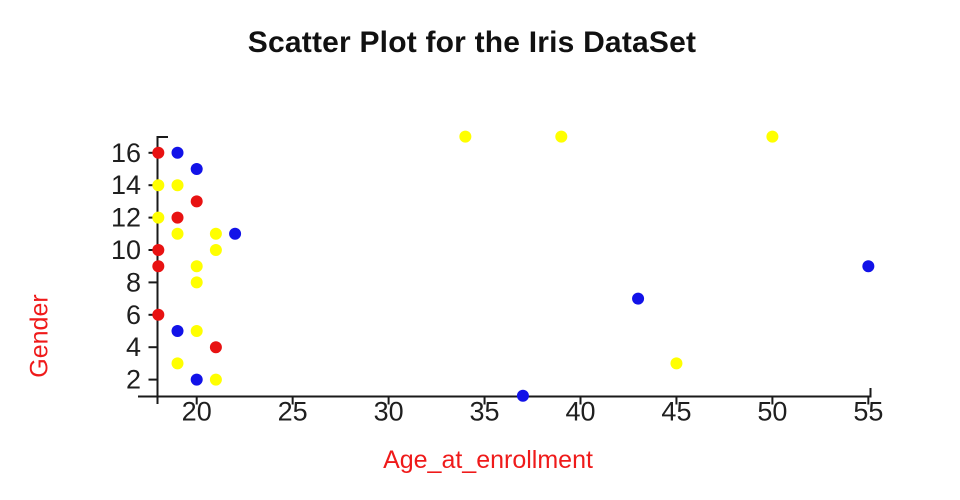  Describe the element at coordinates (126, 218) in the screenshot. I see `y-tick-label: 12` at that location.